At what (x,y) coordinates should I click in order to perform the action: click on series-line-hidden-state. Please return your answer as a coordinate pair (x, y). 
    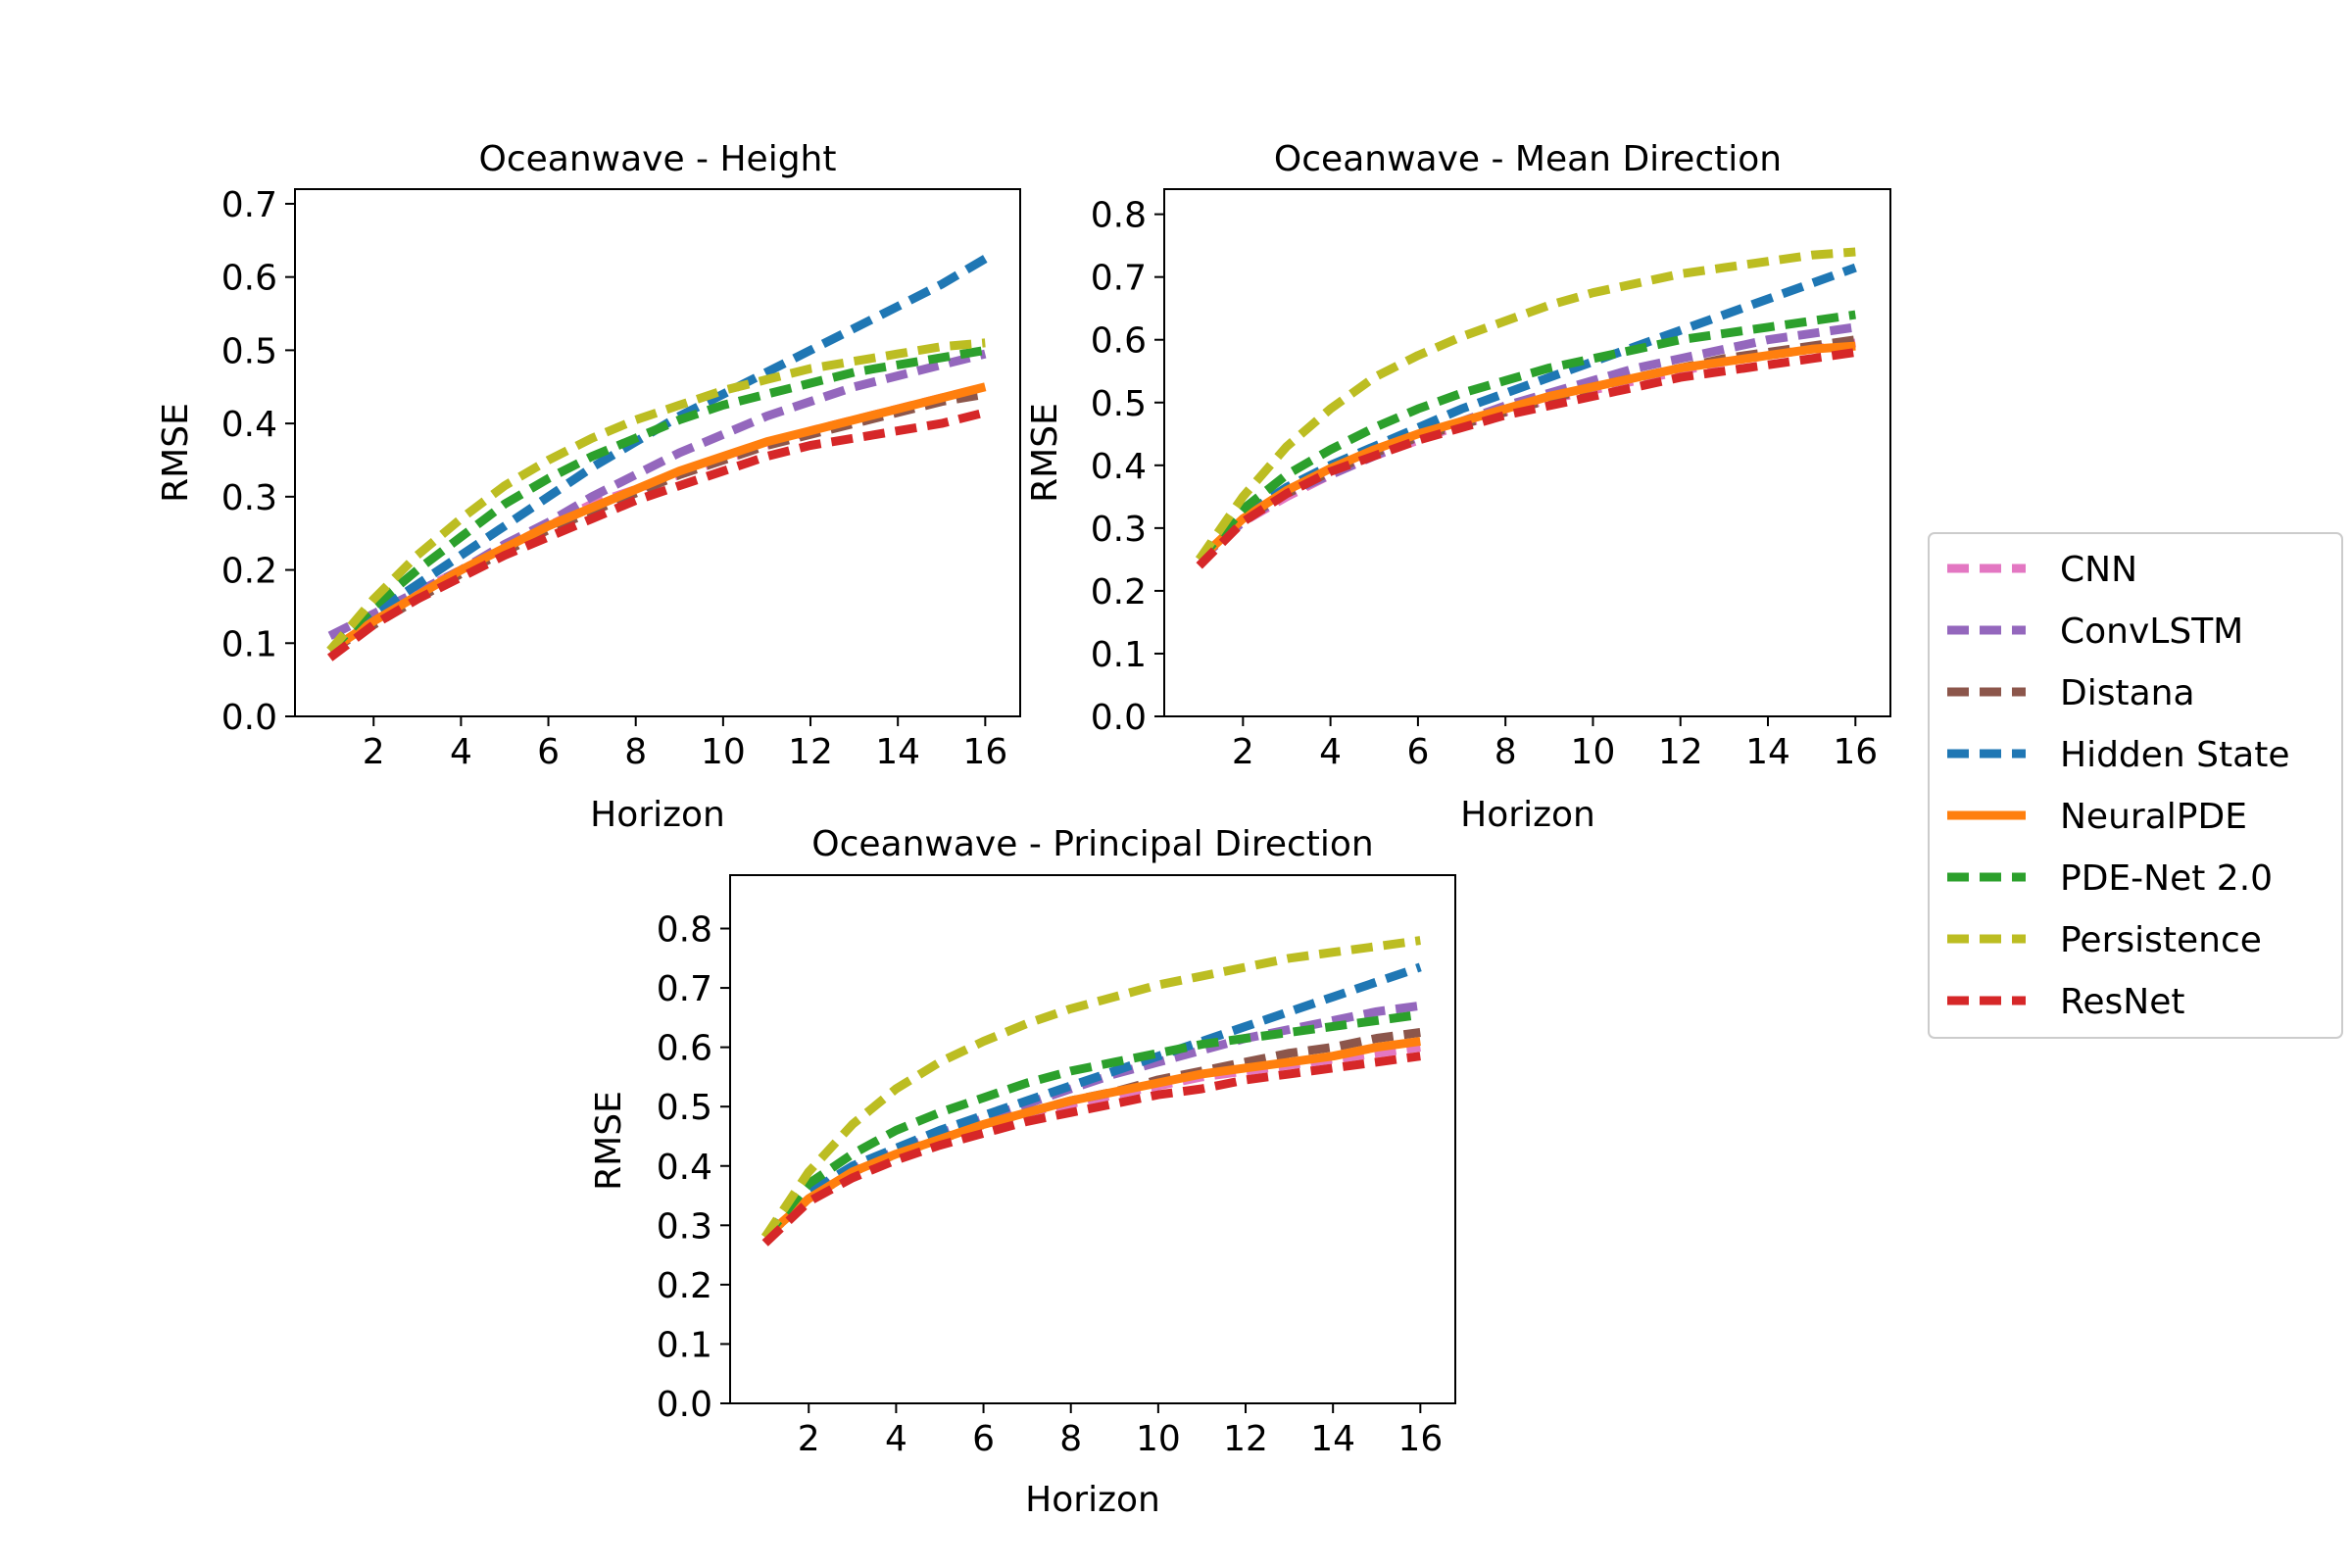
    Looking at the image, I should click on (1091, 1101).